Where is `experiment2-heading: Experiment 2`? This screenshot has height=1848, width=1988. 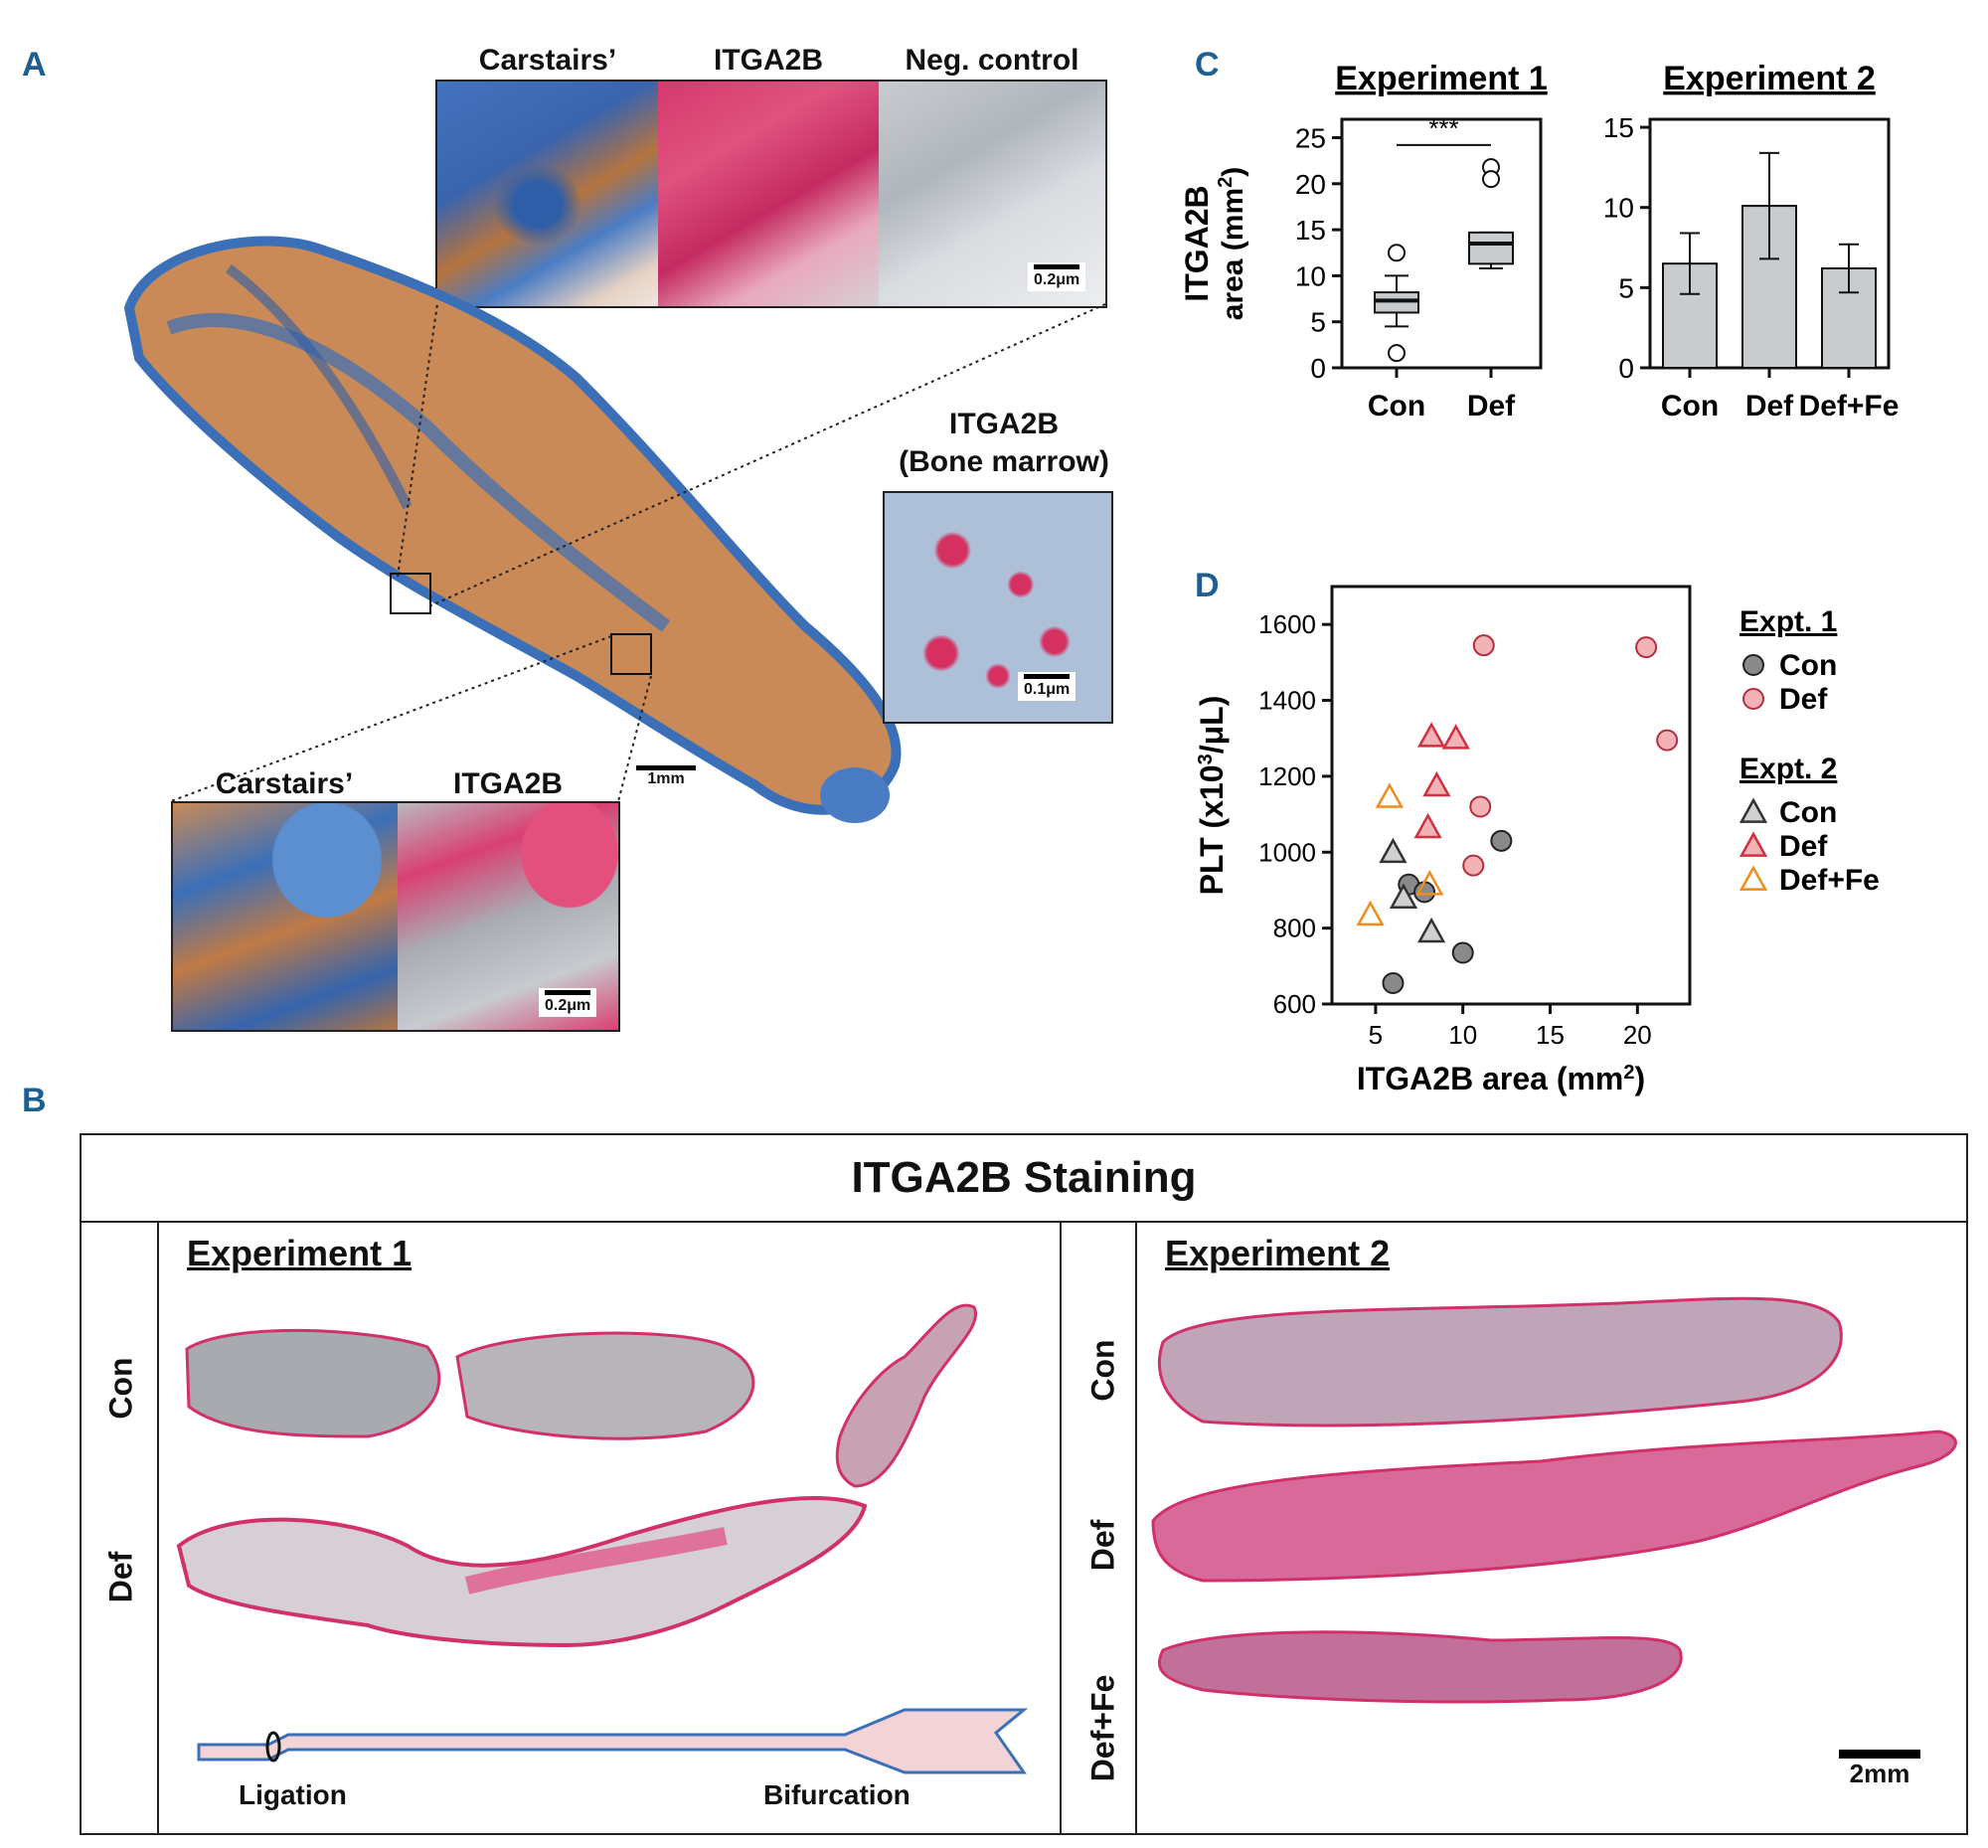
experiment2-heading: Experiment 2 is located at coordinates (1278, 1253).